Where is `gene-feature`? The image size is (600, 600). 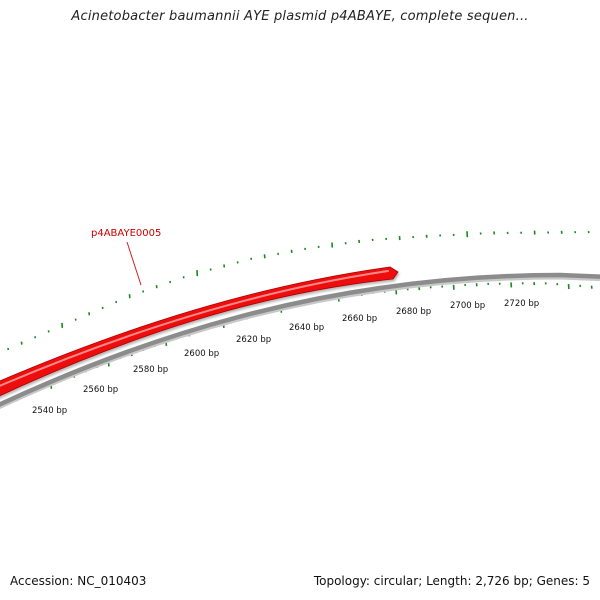
gene-feature is located at coordinates (199, 332).